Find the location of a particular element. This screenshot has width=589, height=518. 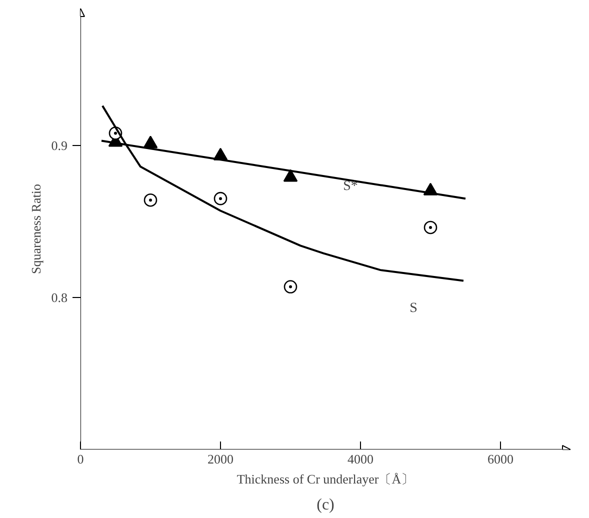

text: (c) is located at coordinates (325, 505).